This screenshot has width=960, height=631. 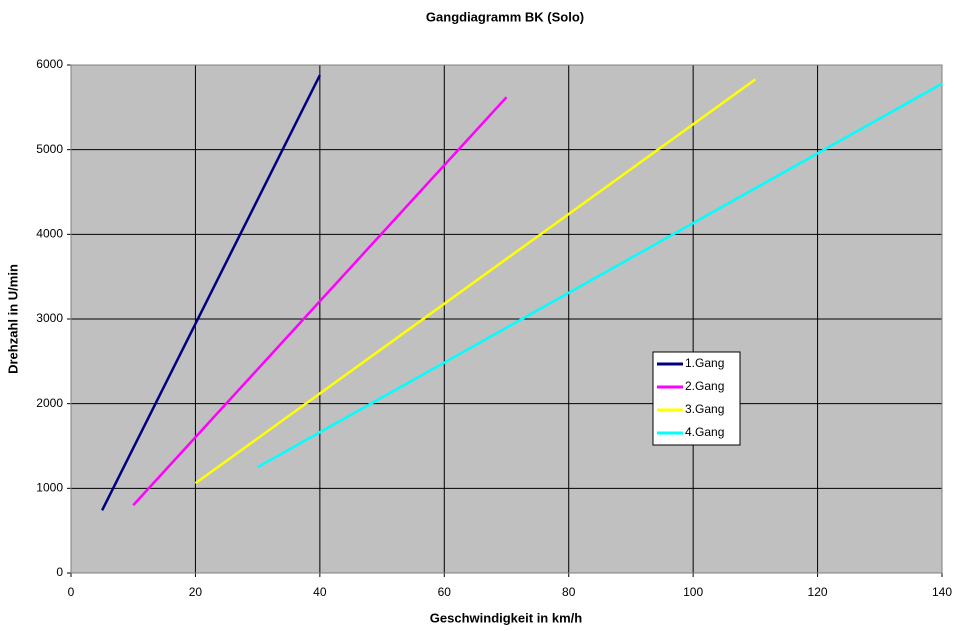 I want to click on x-tick-label: 80, so click(x=569, y=592).